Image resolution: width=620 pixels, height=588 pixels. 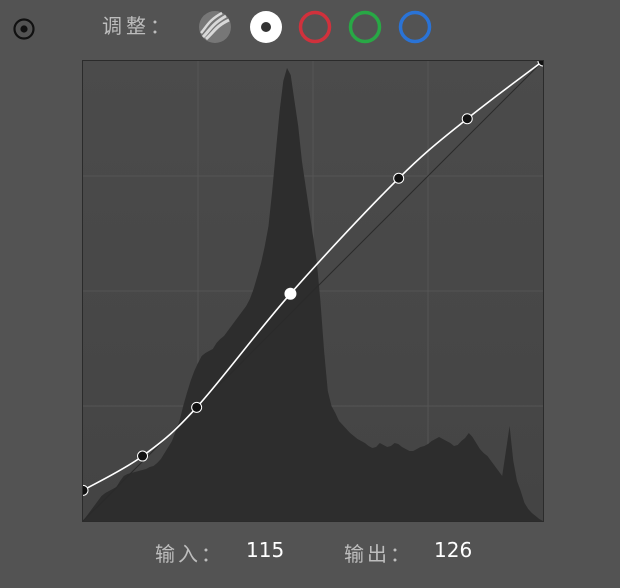 What do you see at coordinates (266, 27) in the screenshot?
I see `rgb-channel-icon` at bounding box center [266, 27].